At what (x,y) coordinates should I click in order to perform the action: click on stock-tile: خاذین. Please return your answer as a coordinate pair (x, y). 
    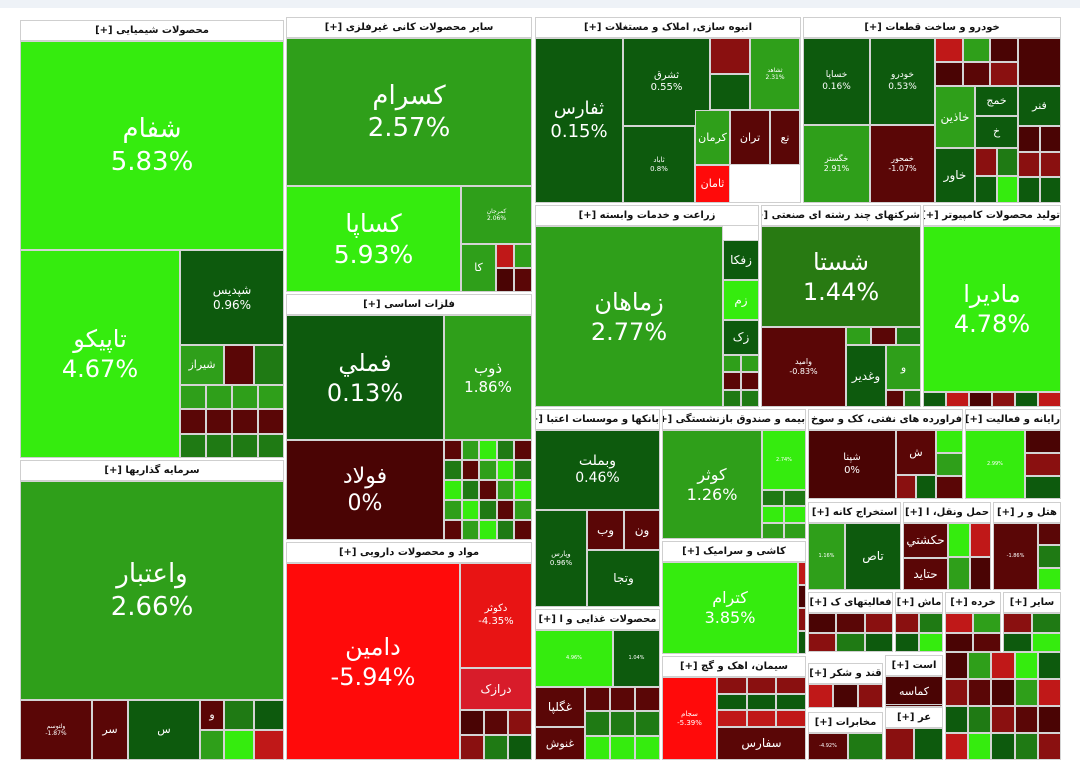
    Looking at the image, I should click on (955, 117).